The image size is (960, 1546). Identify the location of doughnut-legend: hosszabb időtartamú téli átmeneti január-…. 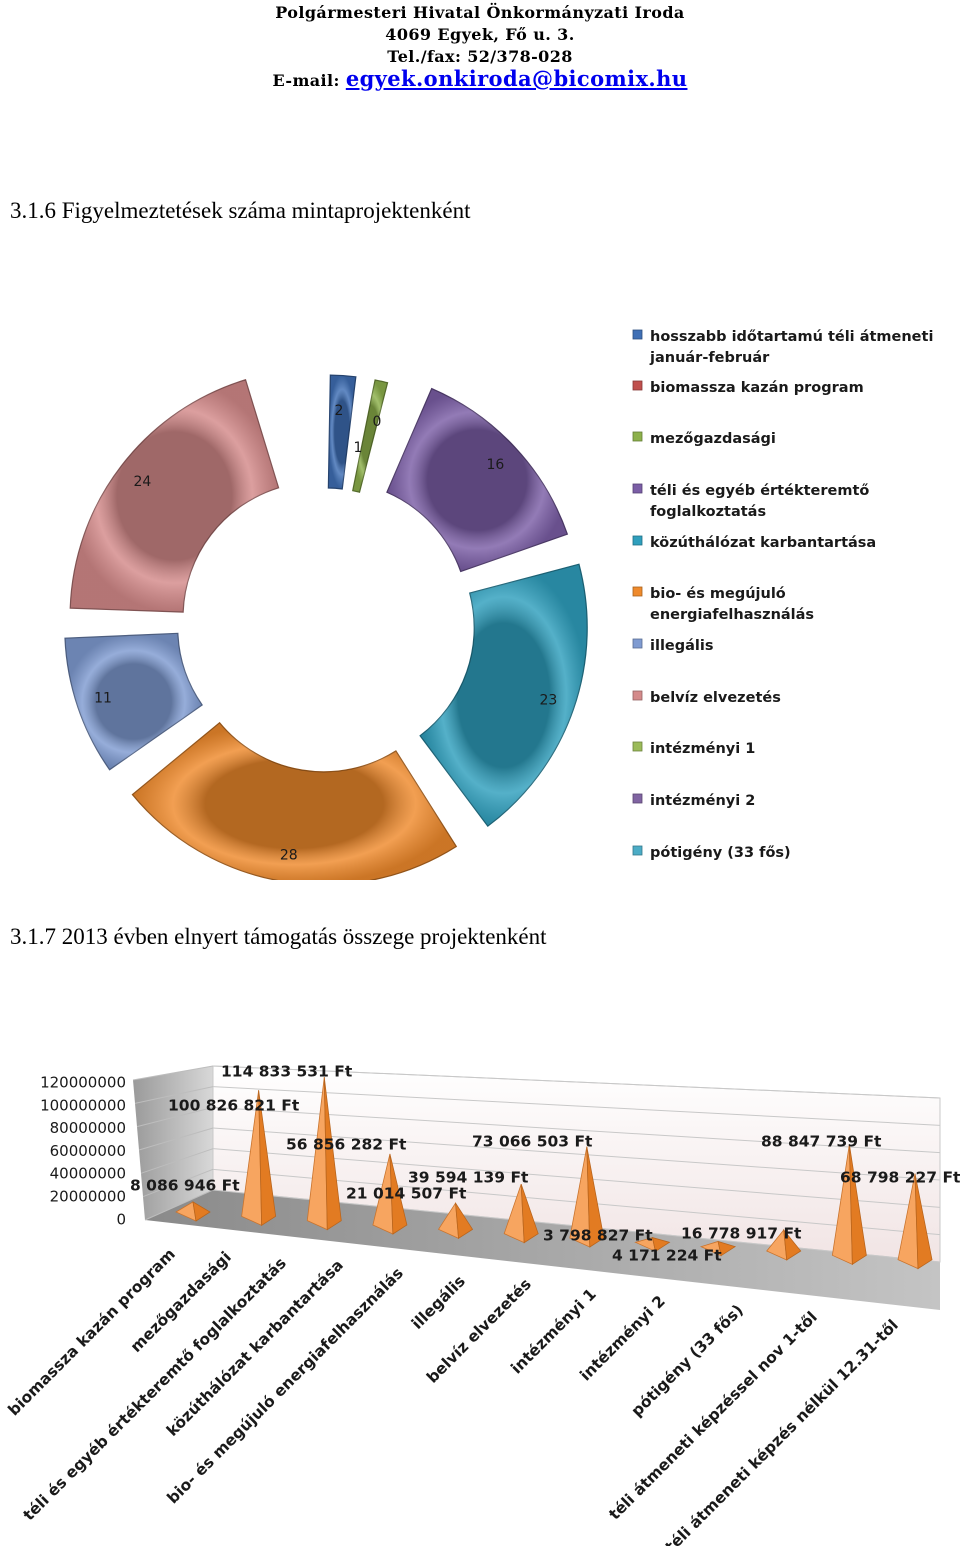
(782, 595).